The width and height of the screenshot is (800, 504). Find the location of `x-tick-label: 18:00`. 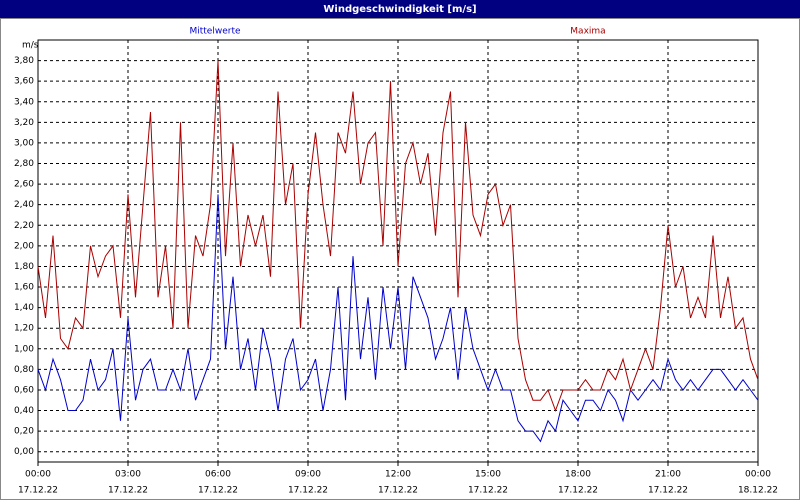

x-tick-label: 18:00 is located at coordinates (578, 475).